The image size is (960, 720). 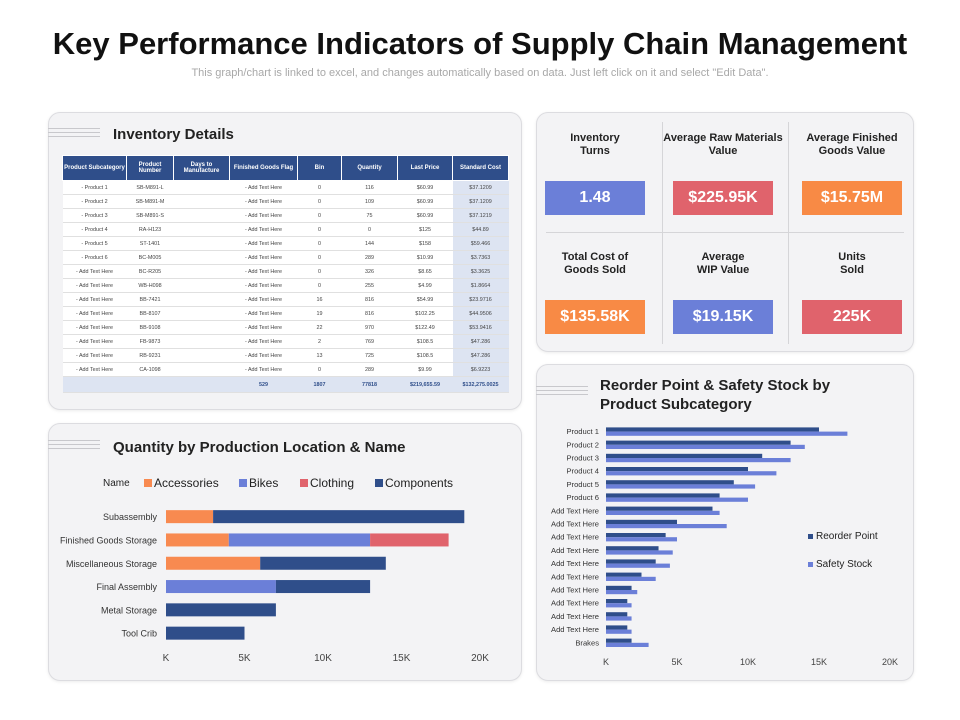 I want to click on table-cell: 326, so click(x=369, y=271).